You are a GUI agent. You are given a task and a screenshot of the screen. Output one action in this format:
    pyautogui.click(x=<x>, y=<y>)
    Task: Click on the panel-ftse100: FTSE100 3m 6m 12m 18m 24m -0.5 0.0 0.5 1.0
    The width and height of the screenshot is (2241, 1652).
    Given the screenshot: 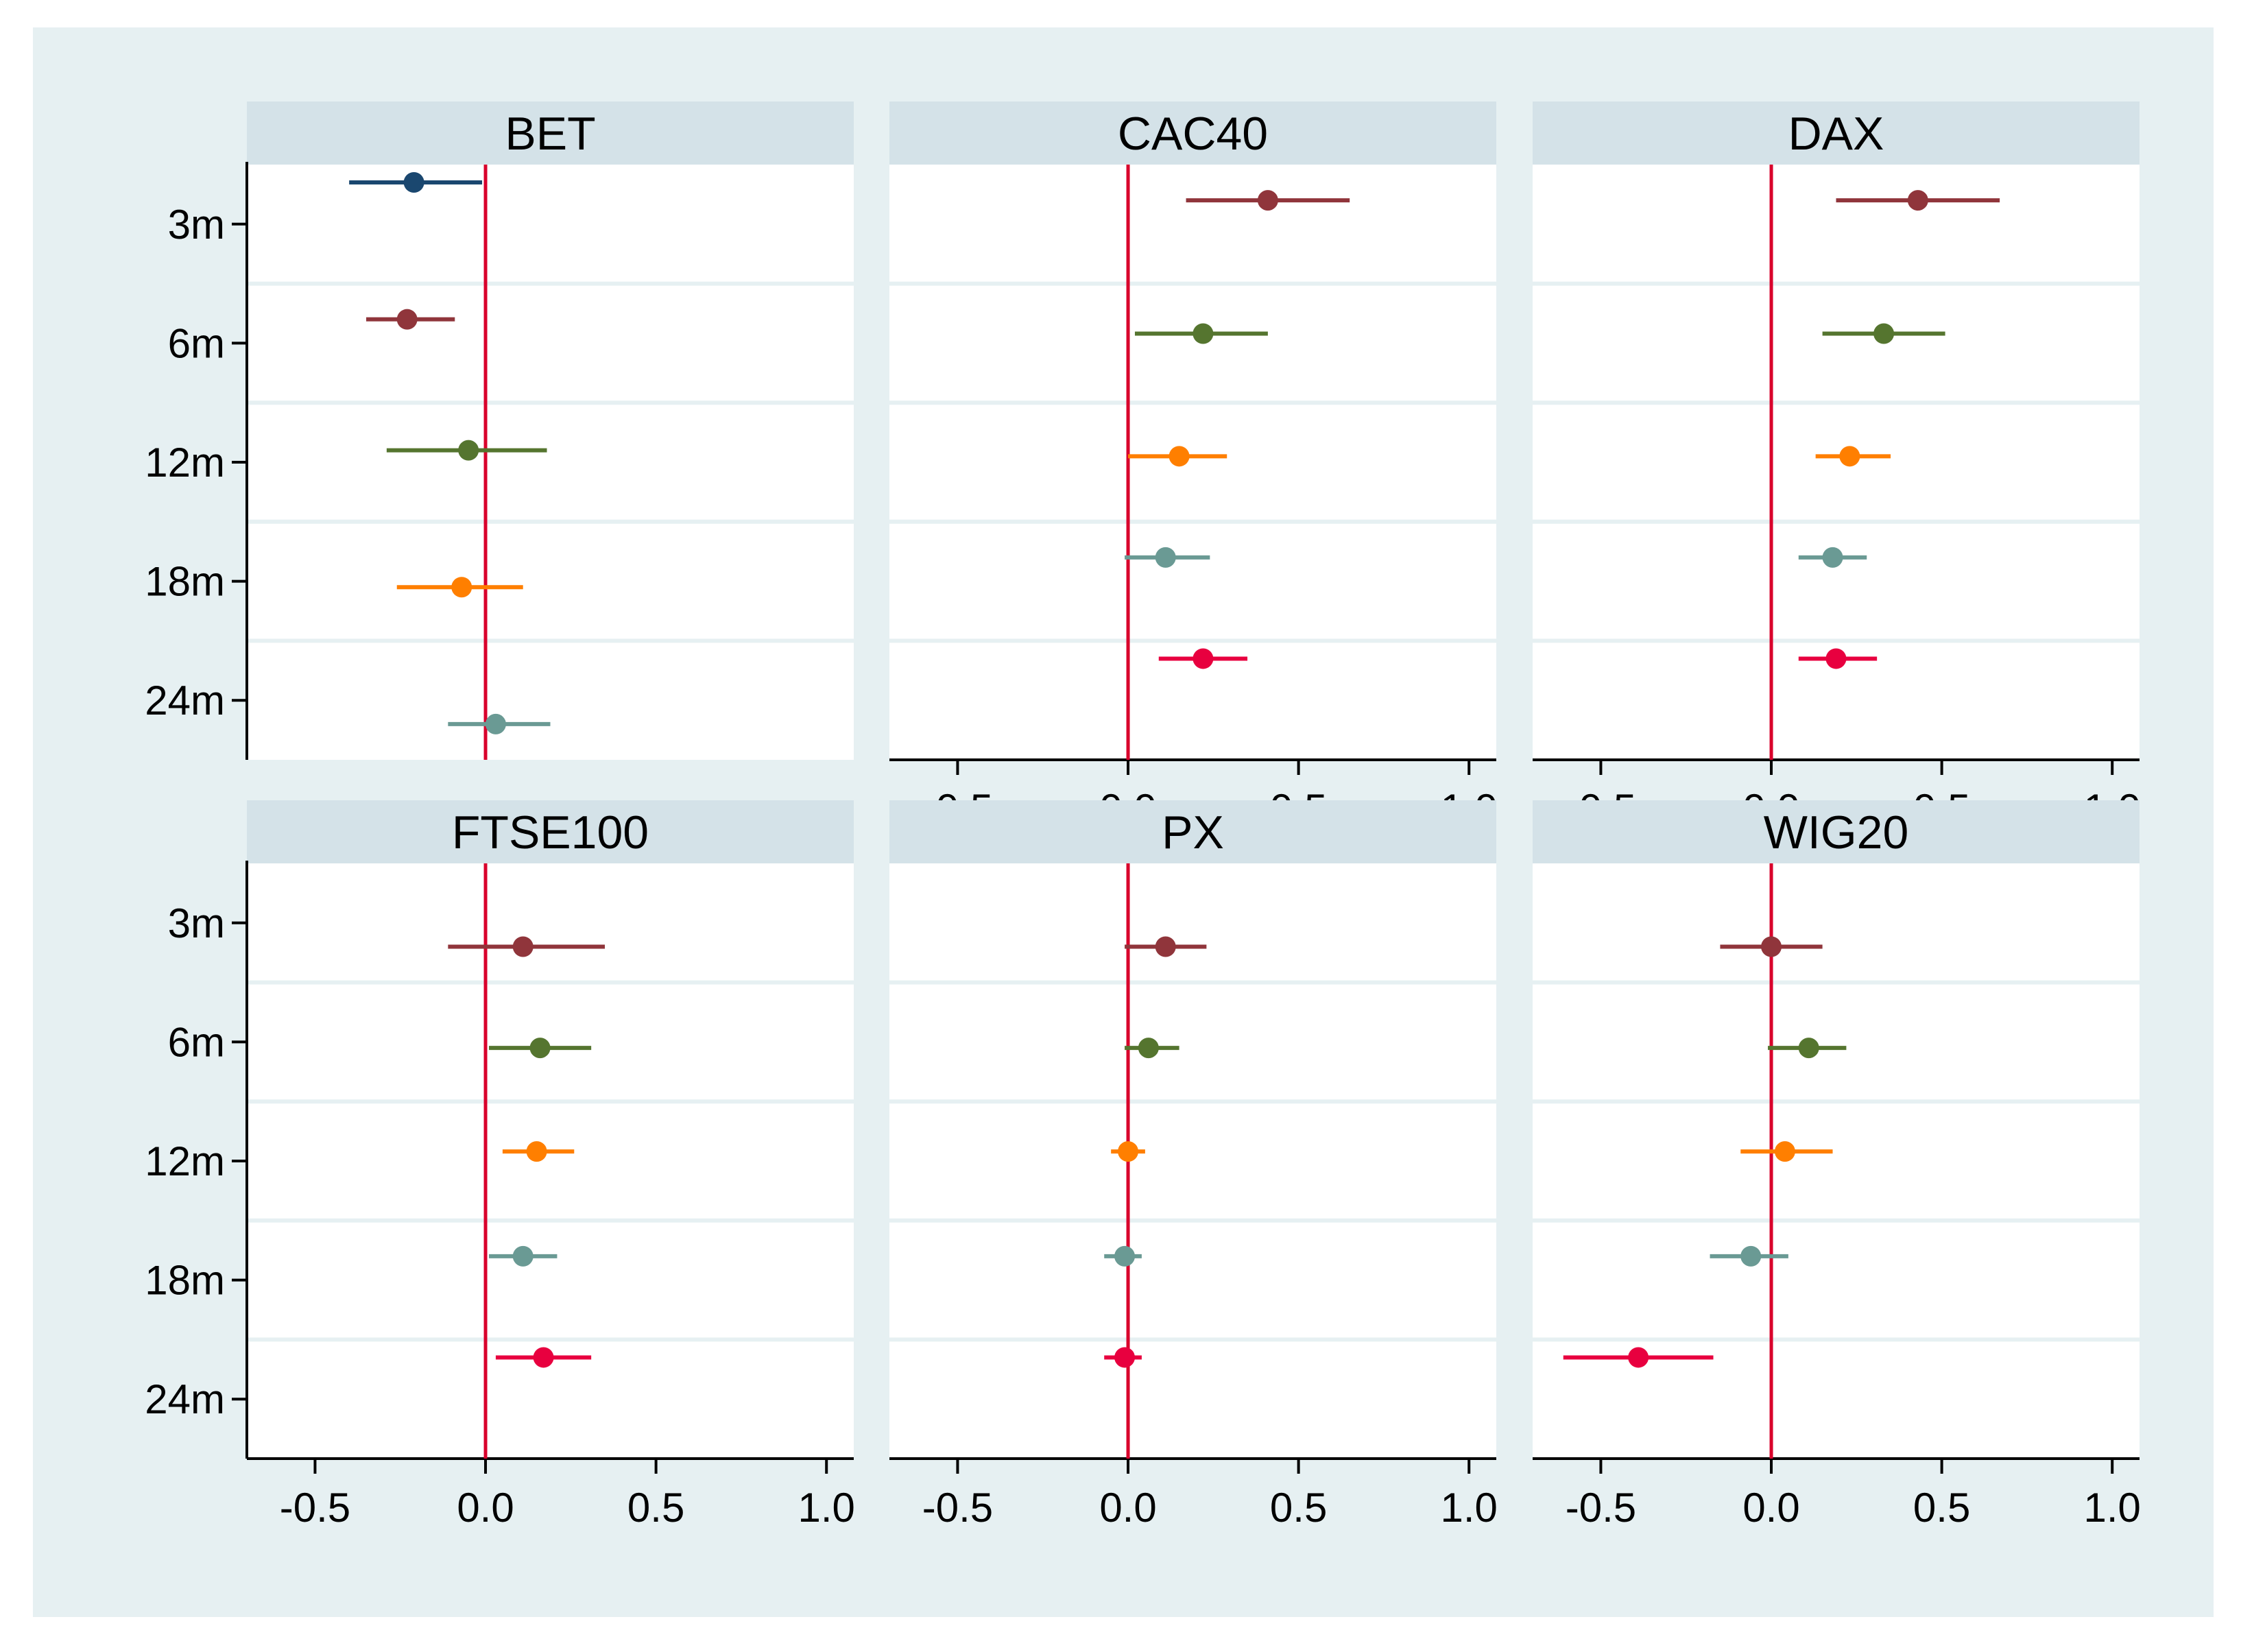 What is the action you would take?
    pyautogui.click(x=500, y=1165)
    